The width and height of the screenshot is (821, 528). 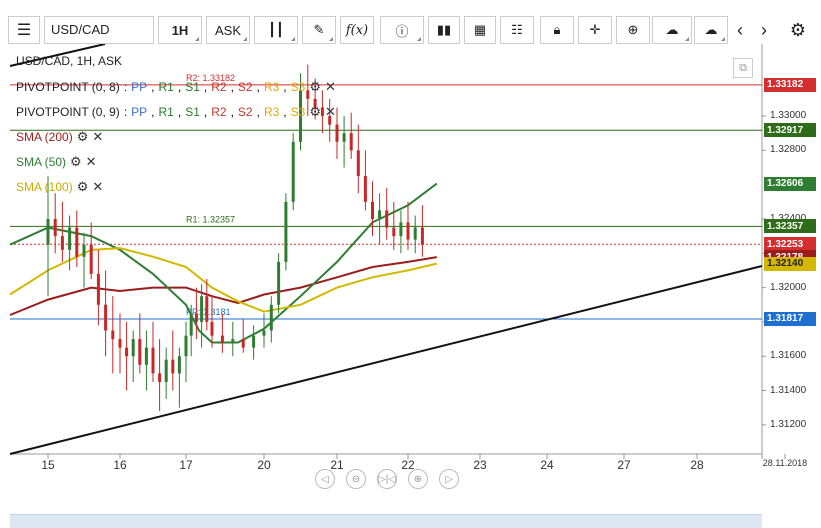 I want to click on upload-button: ☁, so click(x=672, y=30).